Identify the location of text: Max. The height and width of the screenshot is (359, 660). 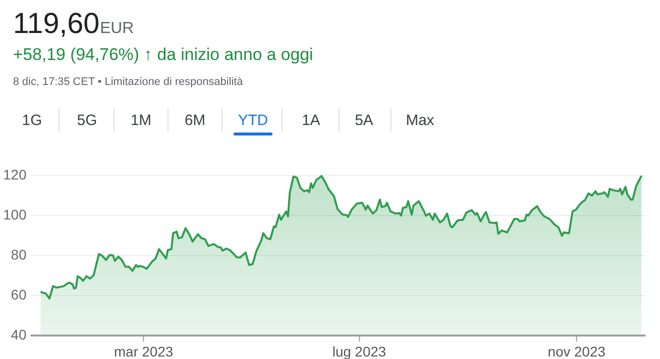
(420, 120).